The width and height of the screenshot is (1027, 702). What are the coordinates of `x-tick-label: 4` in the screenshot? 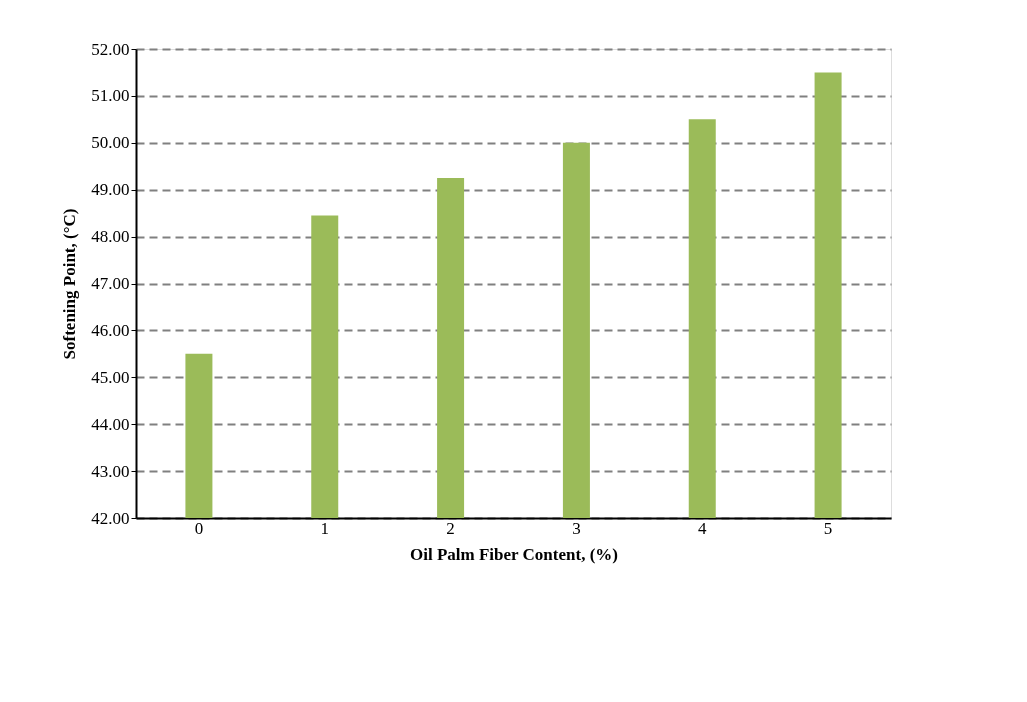 It's located at (702, 528).